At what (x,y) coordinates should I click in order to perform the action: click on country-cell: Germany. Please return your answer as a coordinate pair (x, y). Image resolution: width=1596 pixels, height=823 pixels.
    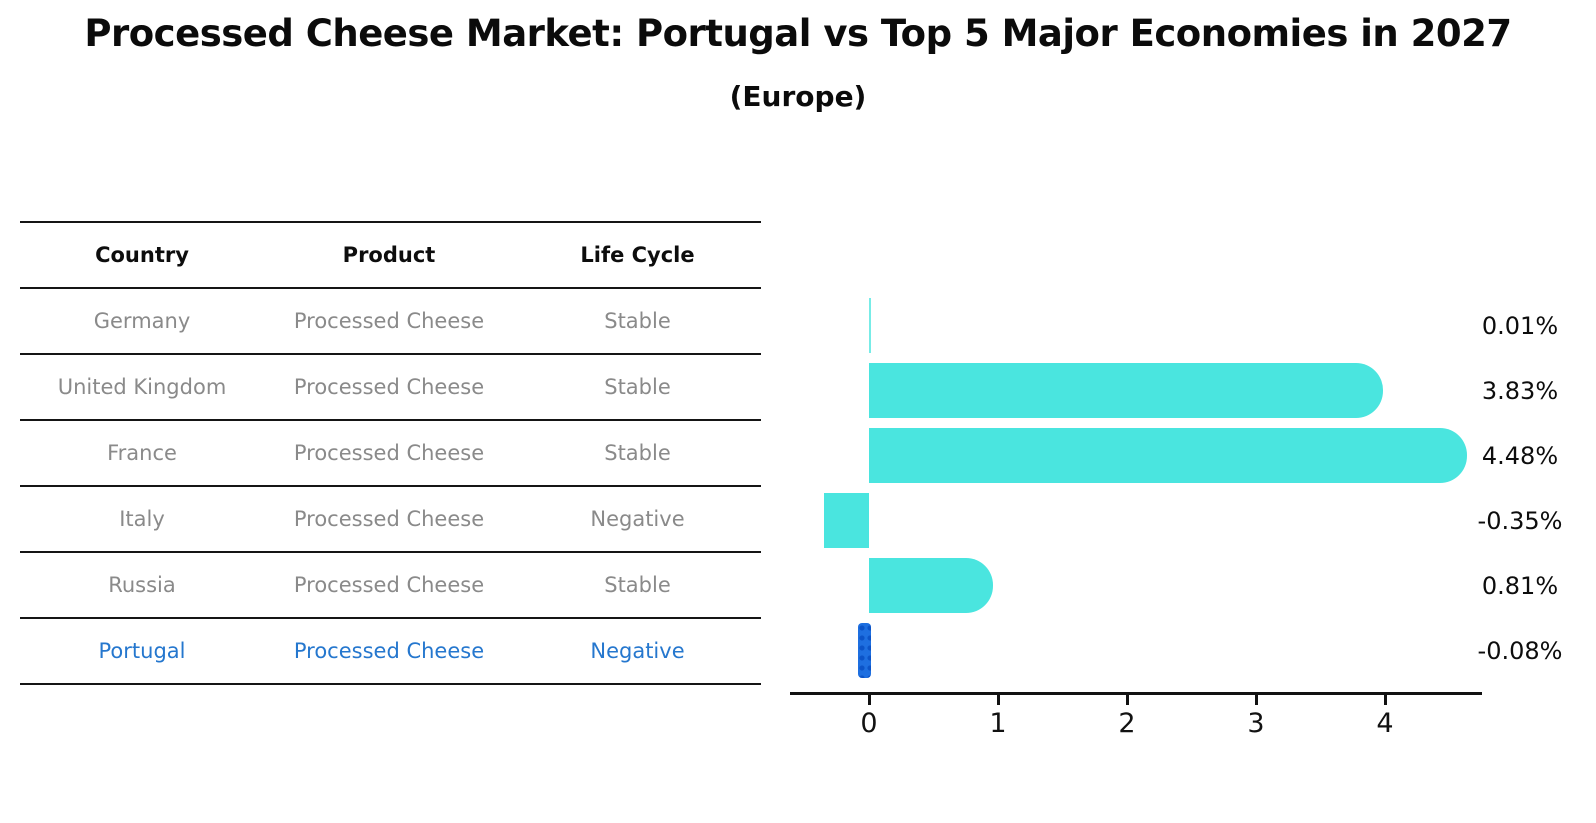
    Looking at the image, I should click on (142, 321).